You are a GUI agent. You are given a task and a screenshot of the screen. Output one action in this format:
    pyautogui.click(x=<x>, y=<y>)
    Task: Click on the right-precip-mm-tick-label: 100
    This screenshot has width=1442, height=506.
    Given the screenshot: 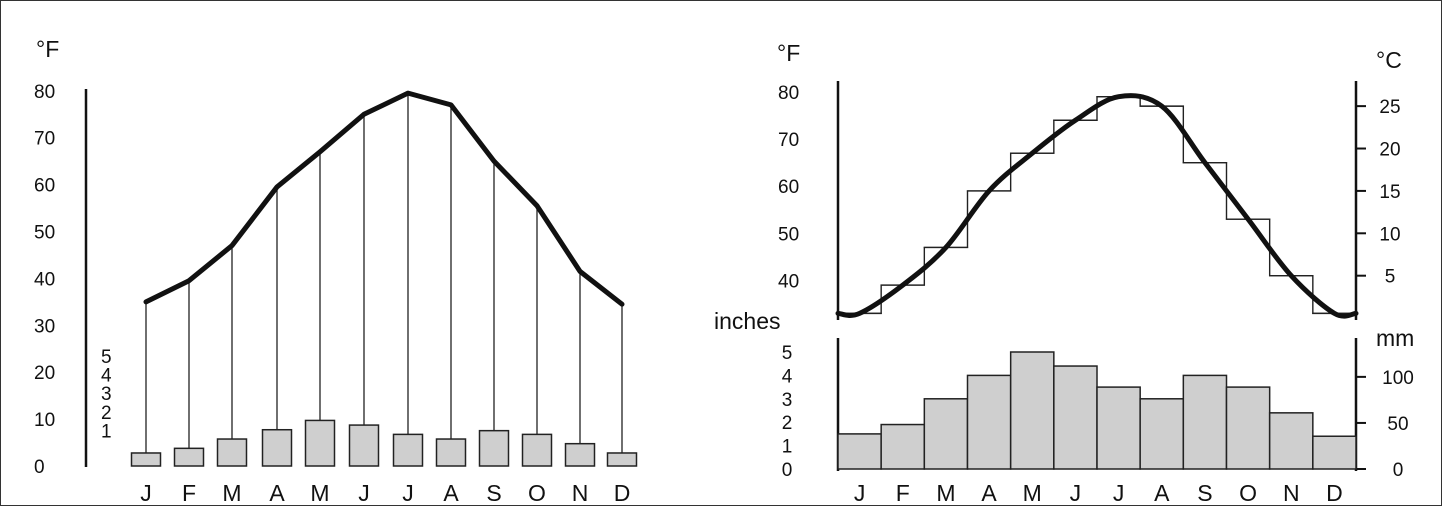 What is the action you would take?
    pyautogui.click(x=1398, y=378)
    